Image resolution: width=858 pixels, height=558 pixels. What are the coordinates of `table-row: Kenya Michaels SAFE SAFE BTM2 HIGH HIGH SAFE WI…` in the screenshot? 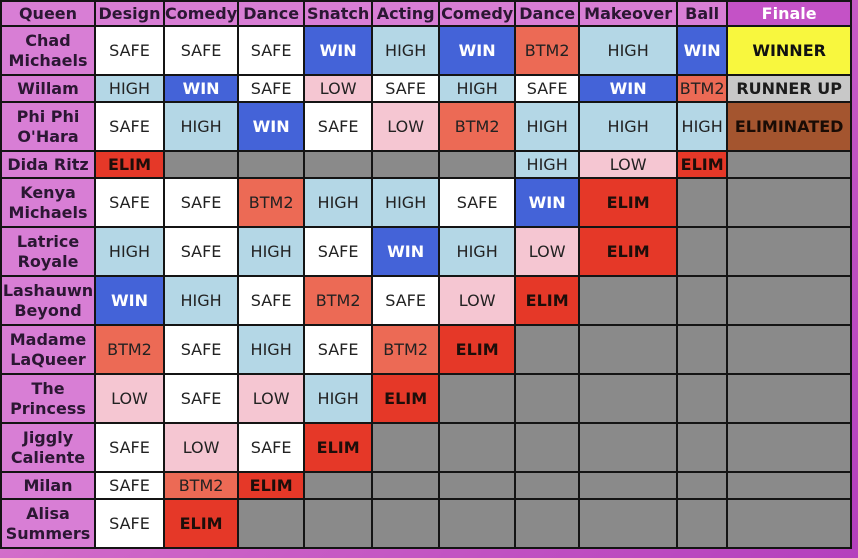 It's located at (426, 202).